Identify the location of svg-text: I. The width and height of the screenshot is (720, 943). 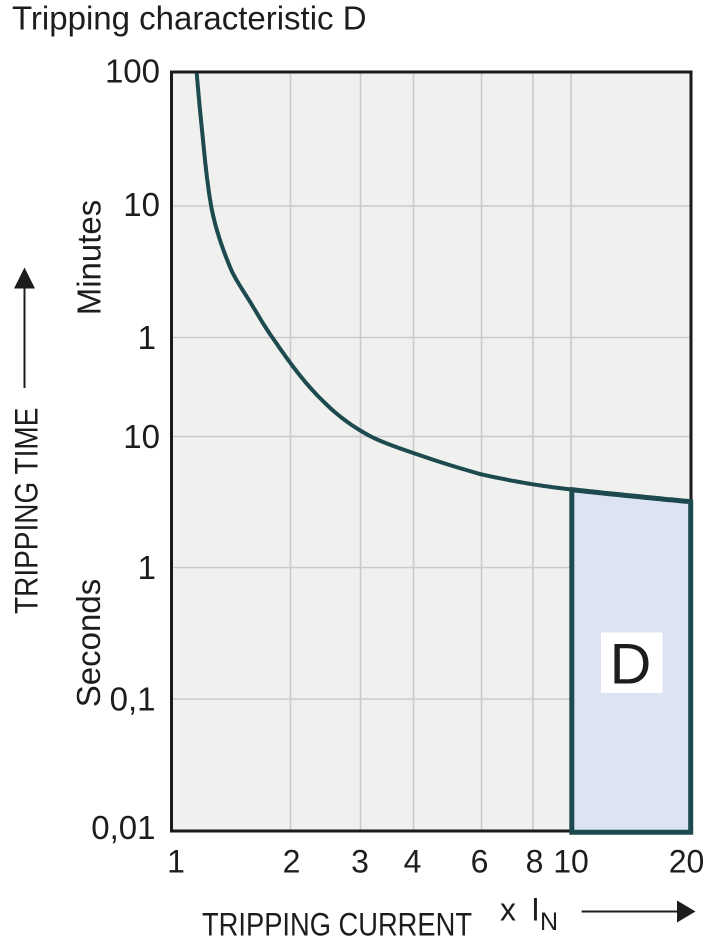
(535, 910).